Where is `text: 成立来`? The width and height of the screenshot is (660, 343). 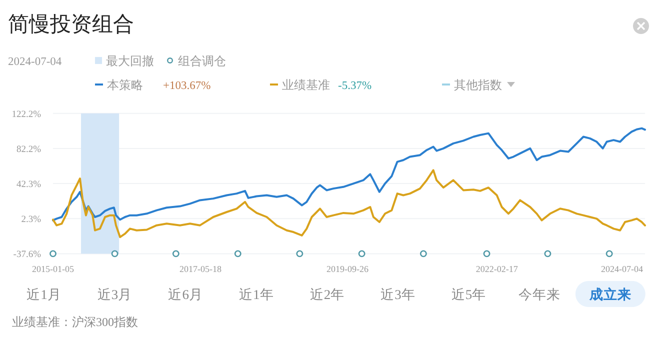
text: 成立来 is located at coordinates (610, 294).